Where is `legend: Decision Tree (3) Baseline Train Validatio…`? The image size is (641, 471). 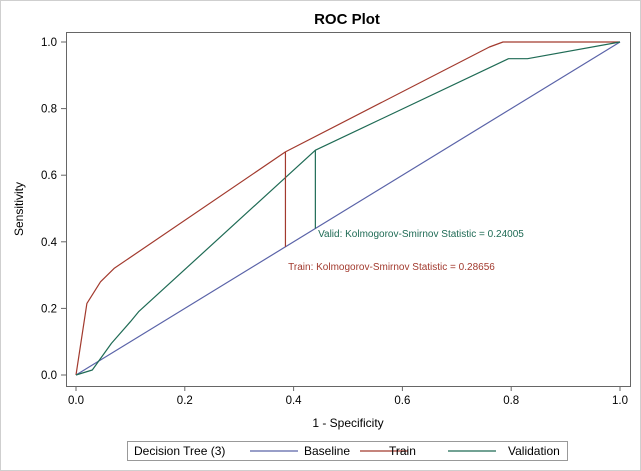 legend: Decision Tree (3) Baseline Train Validatio… is located at coordinates (347, 451).